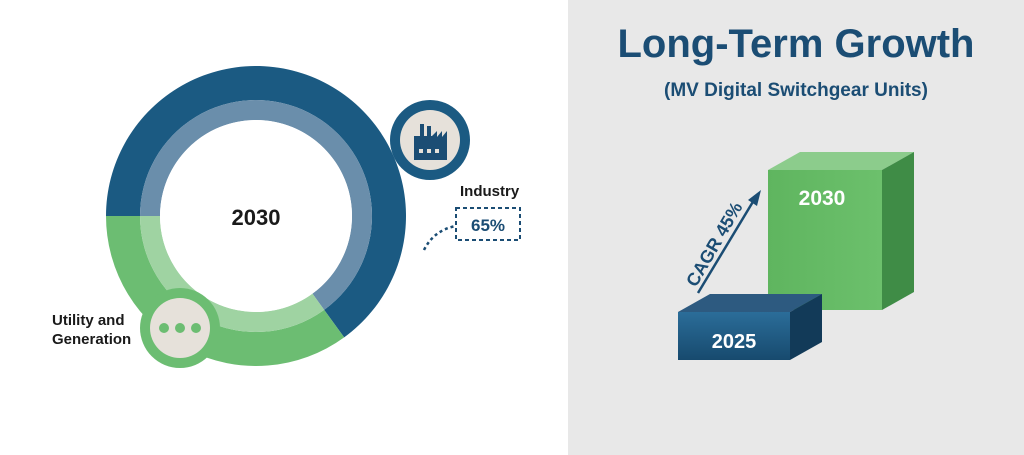 Image resolution: width=1024 pixels, height=455 pixels. What do you see at coordinates (734, 342) in the screenshot?
I see `bar-2025-label: 2025` at bounding box center [734, 342].